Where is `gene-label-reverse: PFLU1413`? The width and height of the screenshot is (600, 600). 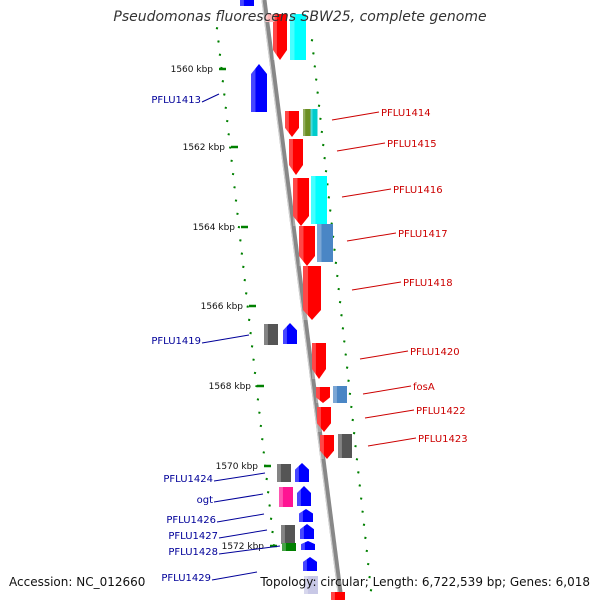 gene-label-reverse: PFLU1413 is located at coordinates (176, 100).